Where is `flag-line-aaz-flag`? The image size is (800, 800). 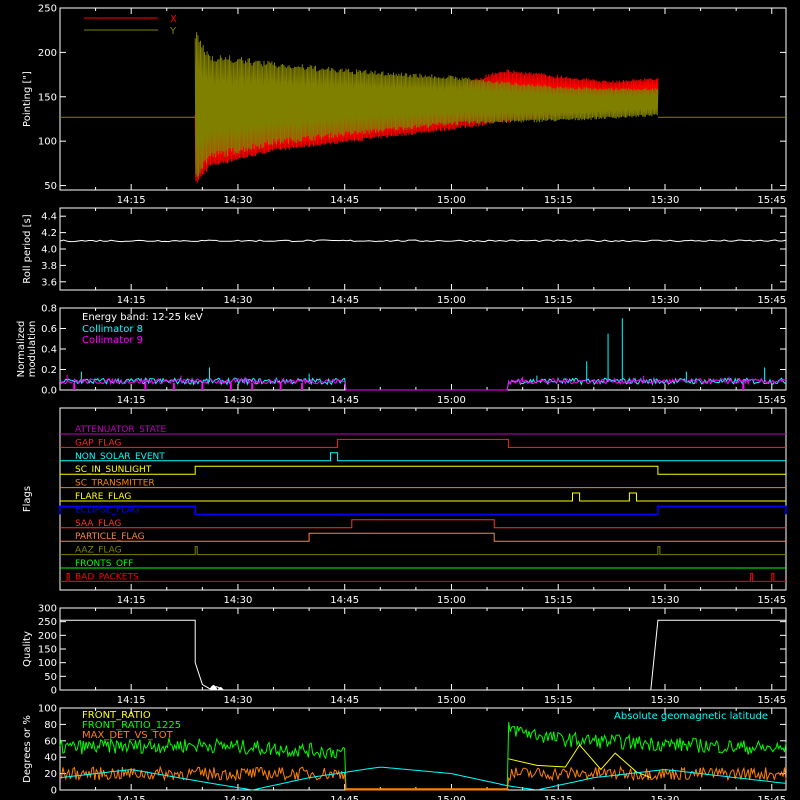 flag-line-aaz-flag is located at coordinates (423, 551).